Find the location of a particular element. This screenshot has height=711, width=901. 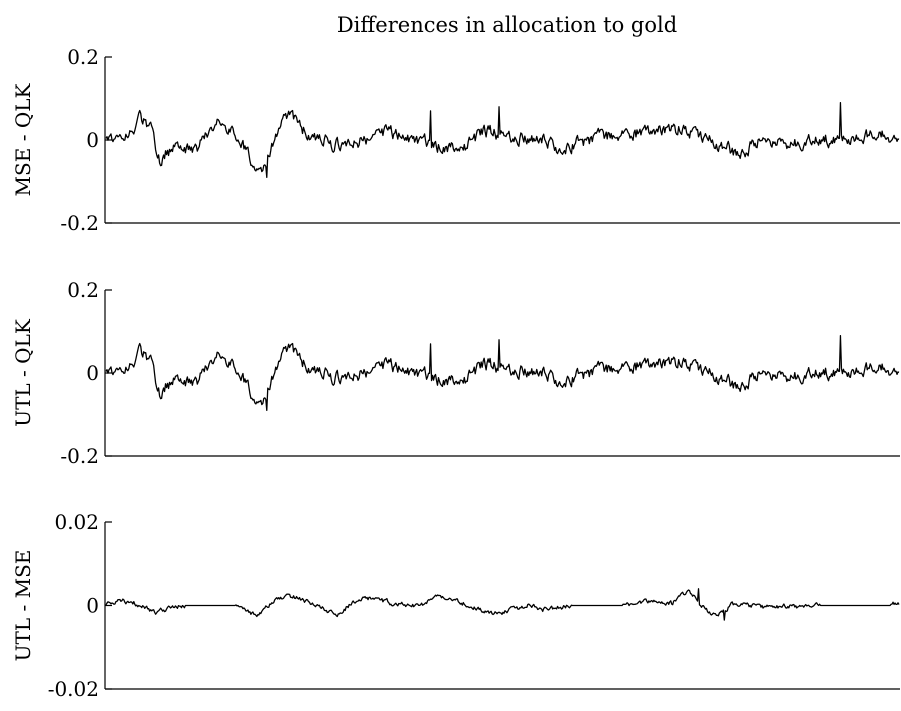

panel-2-ytick-label: 0.2 is located at coordinates (83, 290).